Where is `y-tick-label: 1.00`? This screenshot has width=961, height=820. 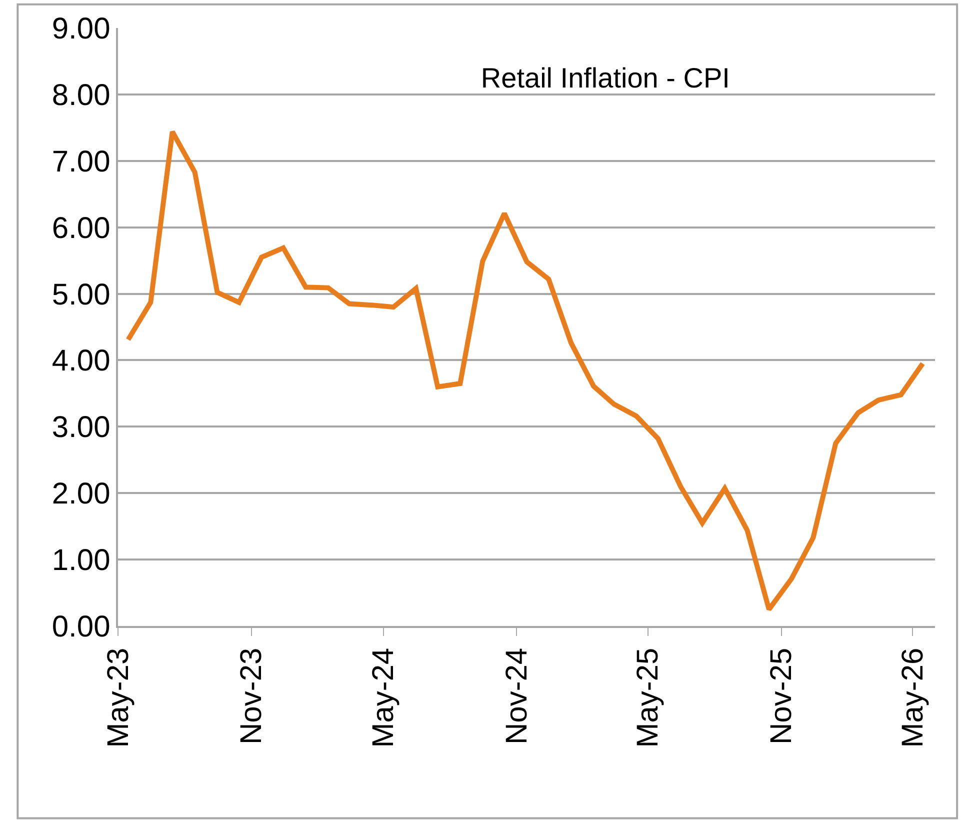
y-tick-label: 1.00 is located at coordinates (81, 561).